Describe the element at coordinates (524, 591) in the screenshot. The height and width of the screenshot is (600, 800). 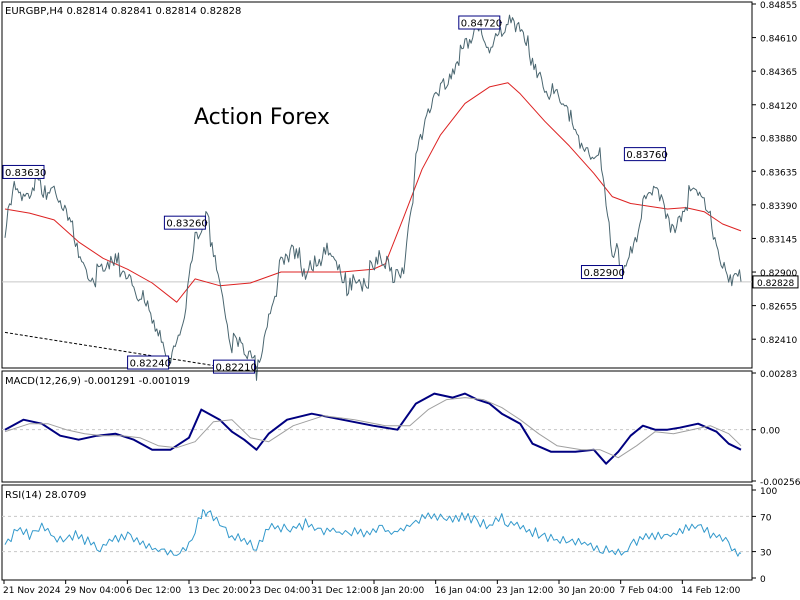
I see `x-tick-label: 23 Jan 12:00` at that location.